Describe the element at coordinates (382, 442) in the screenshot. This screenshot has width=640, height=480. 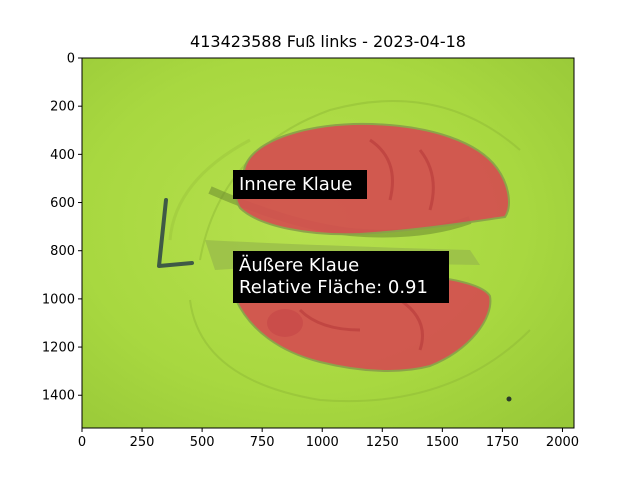
I see `x-tick-label: 1250` at that location.